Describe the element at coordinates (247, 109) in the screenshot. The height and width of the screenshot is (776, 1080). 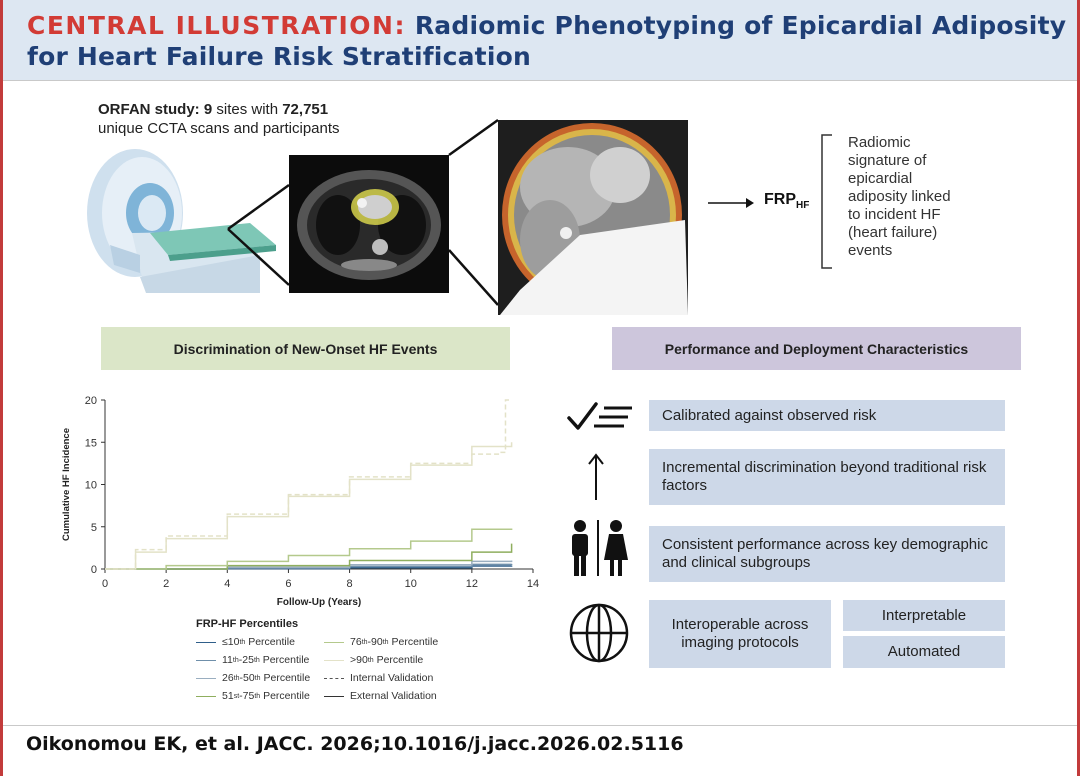
I see `sites-text: sites with` at that location.